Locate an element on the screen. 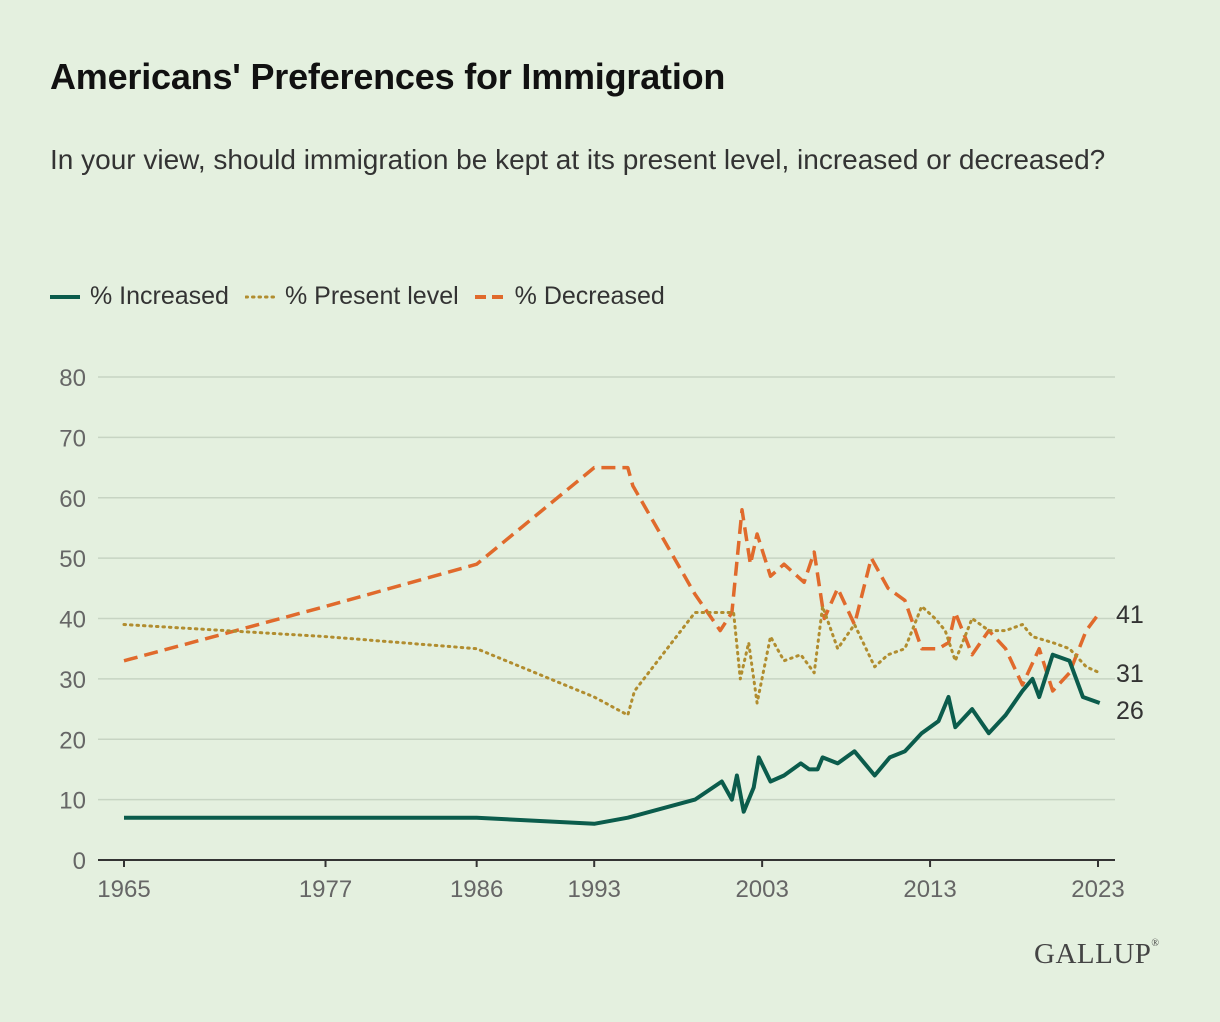 The height and width of the screenshot is (1022, 1220). series-line-present-level is located at coordinates (612, 660).